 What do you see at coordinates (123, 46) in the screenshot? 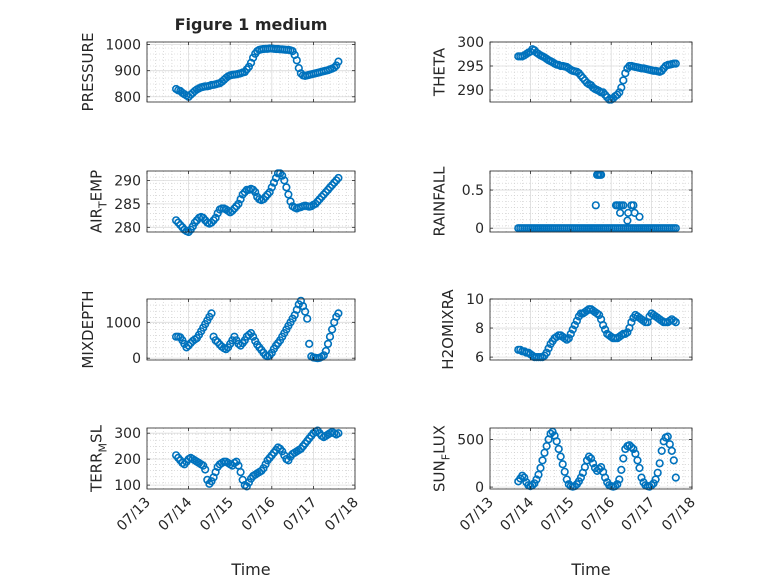
I see `y-tick-label: 1000` at bounding box center [123, 46].